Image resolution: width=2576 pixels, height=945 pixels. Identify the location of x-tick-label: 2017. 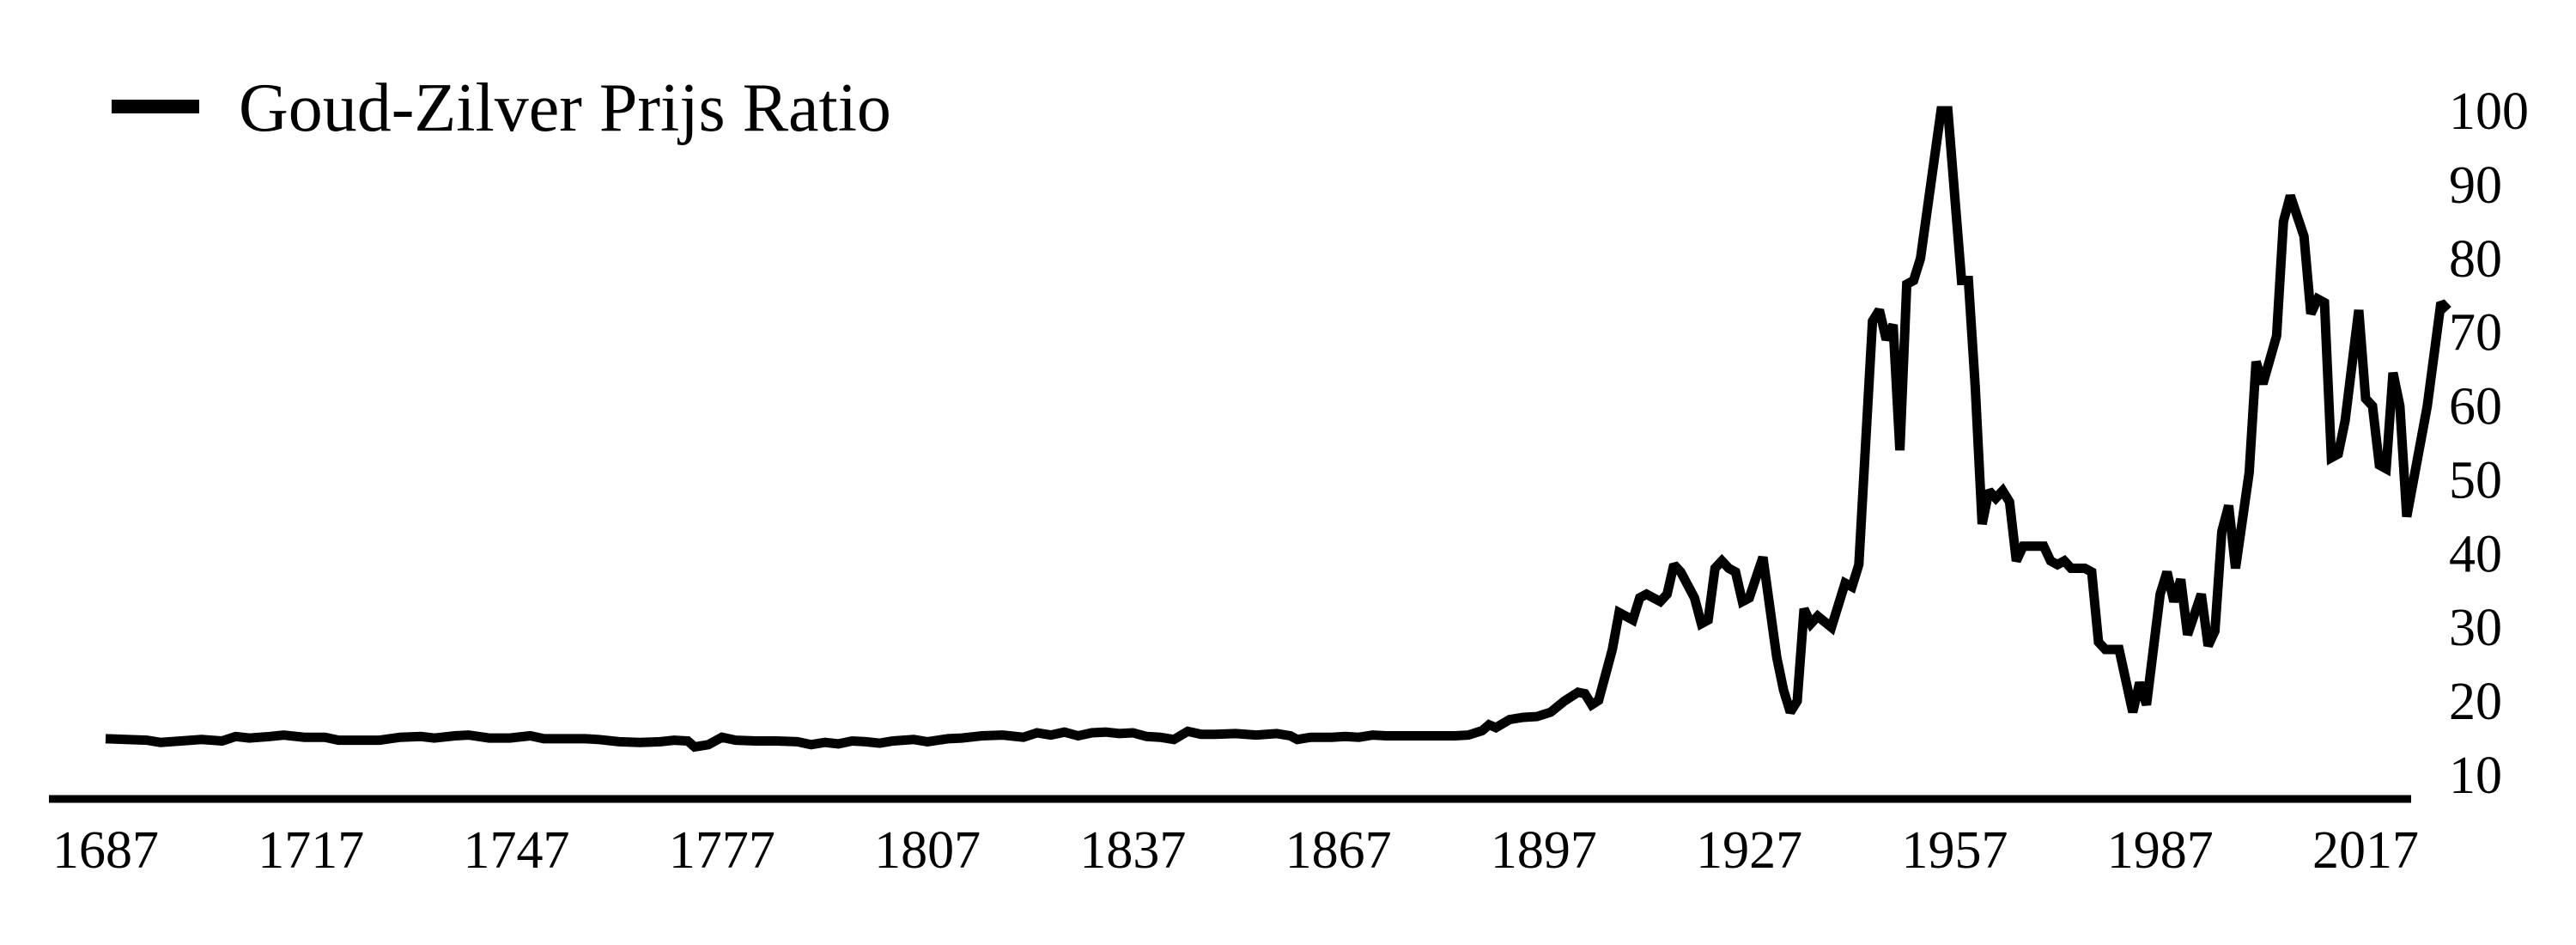
(2365, 850).